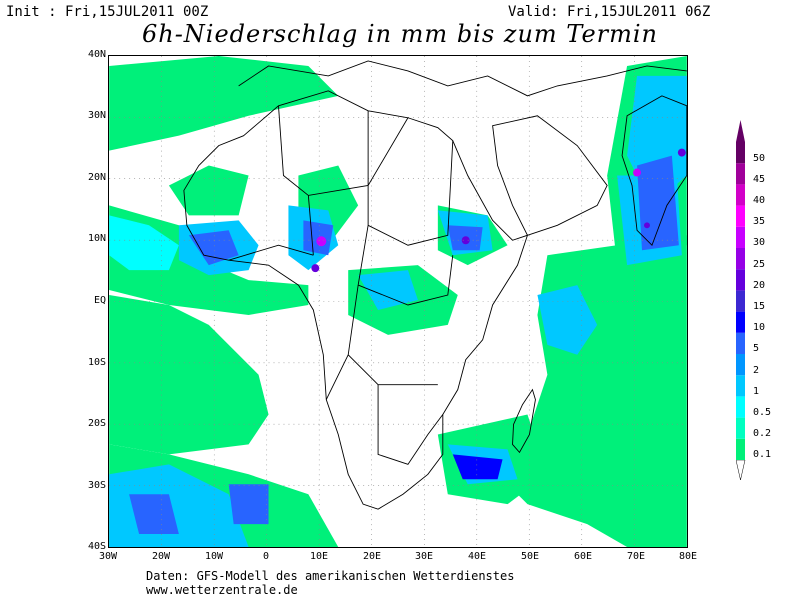 The width and height of the screenshot is (800, 600). I want to click on legend-high-arrow, so click(740, 131).